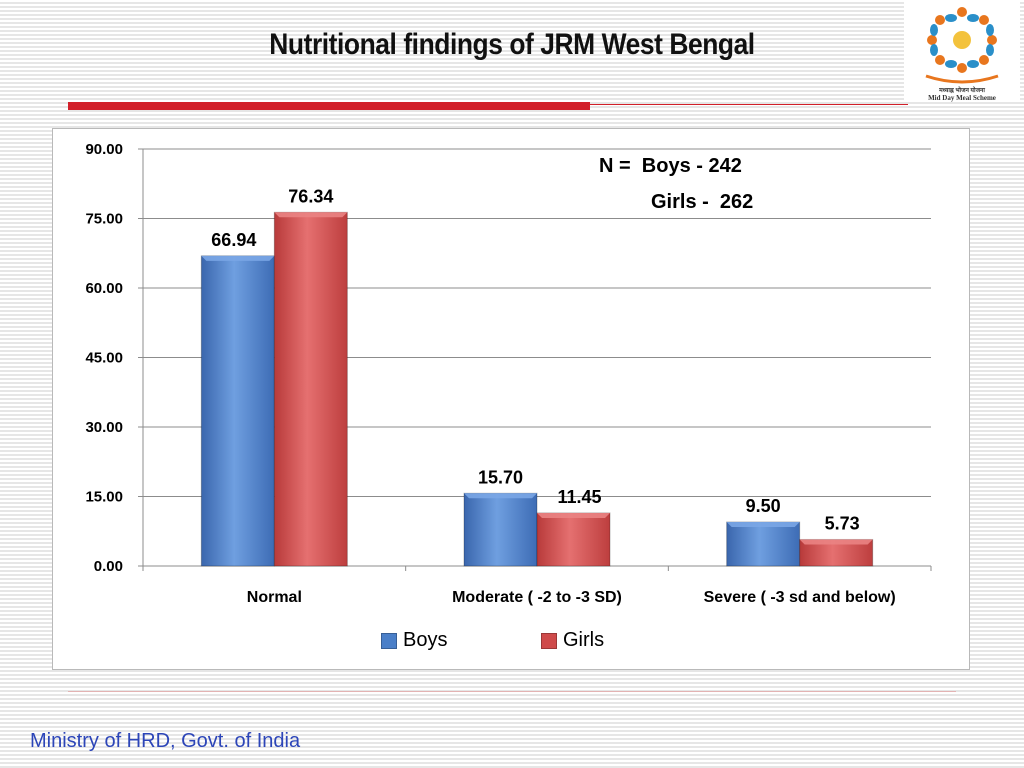  What do you see at coordinates (310, 196) in the screenshot?
I see `data-label-girls-0: 76.34` at bounding box center [310, 196].